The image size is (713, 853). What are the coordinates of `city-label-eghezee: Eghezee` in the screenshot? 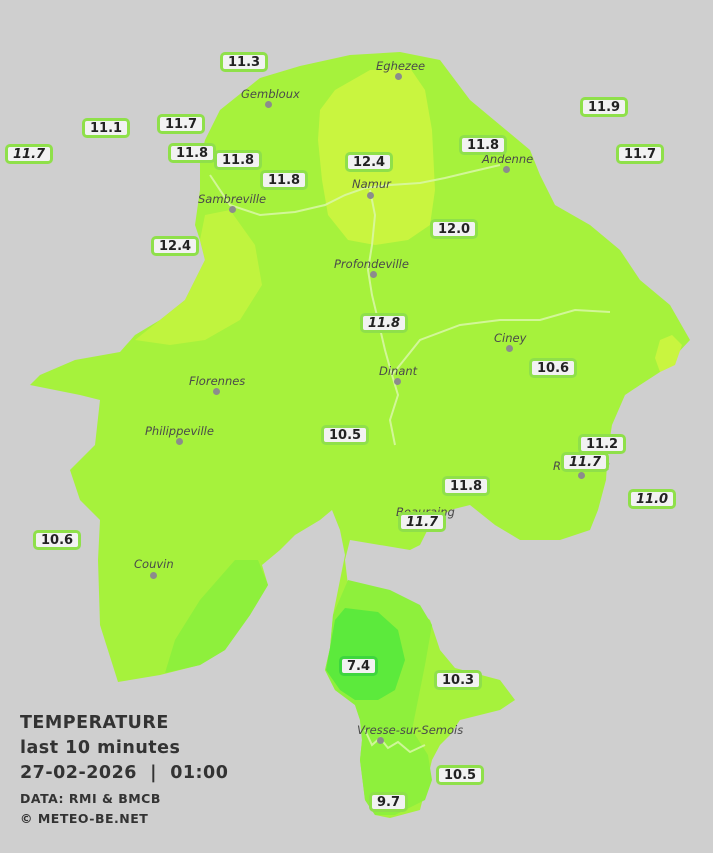 It's located at (401, 66).